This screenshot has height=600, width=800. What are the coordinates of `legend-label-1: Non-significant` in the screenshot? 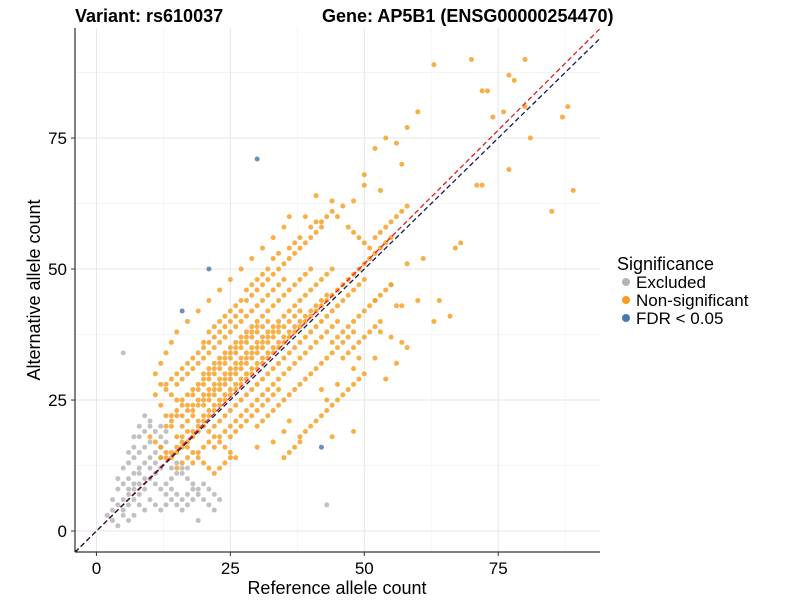 It's located at (692, 300).